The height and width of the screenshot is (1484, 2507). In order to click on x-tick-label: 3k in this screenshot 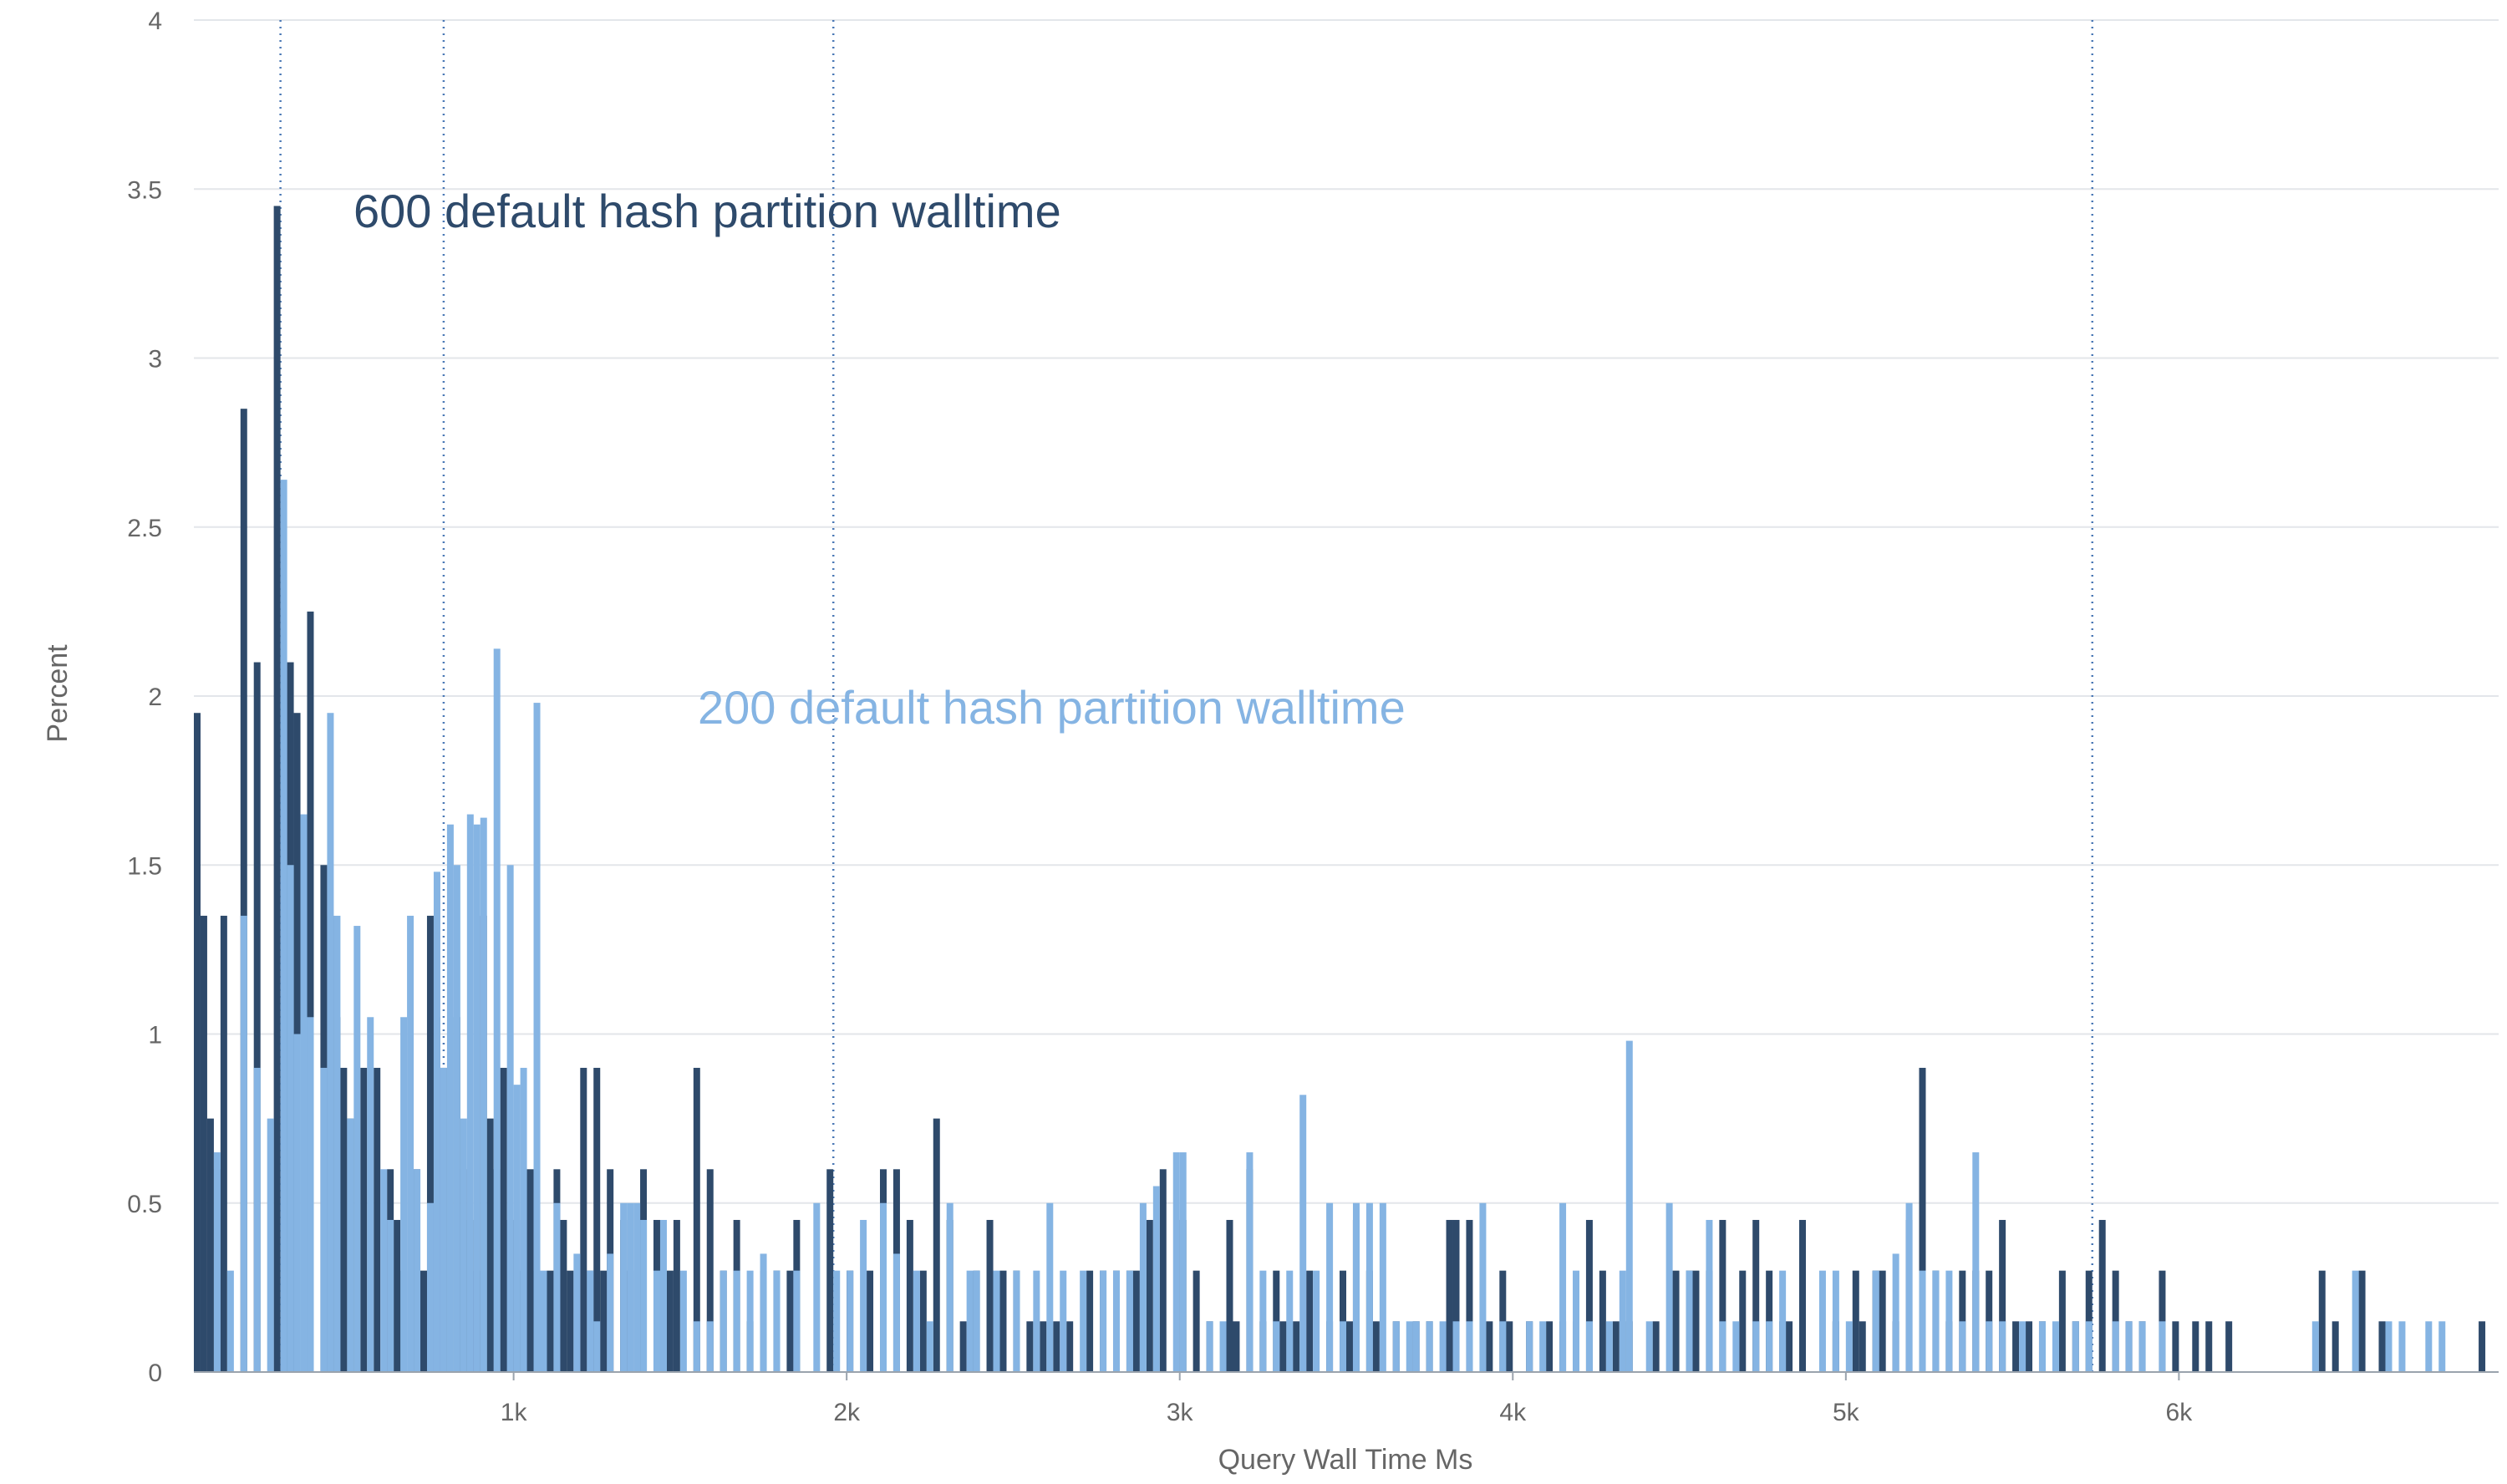, I will do `click(1180, 1412)`.